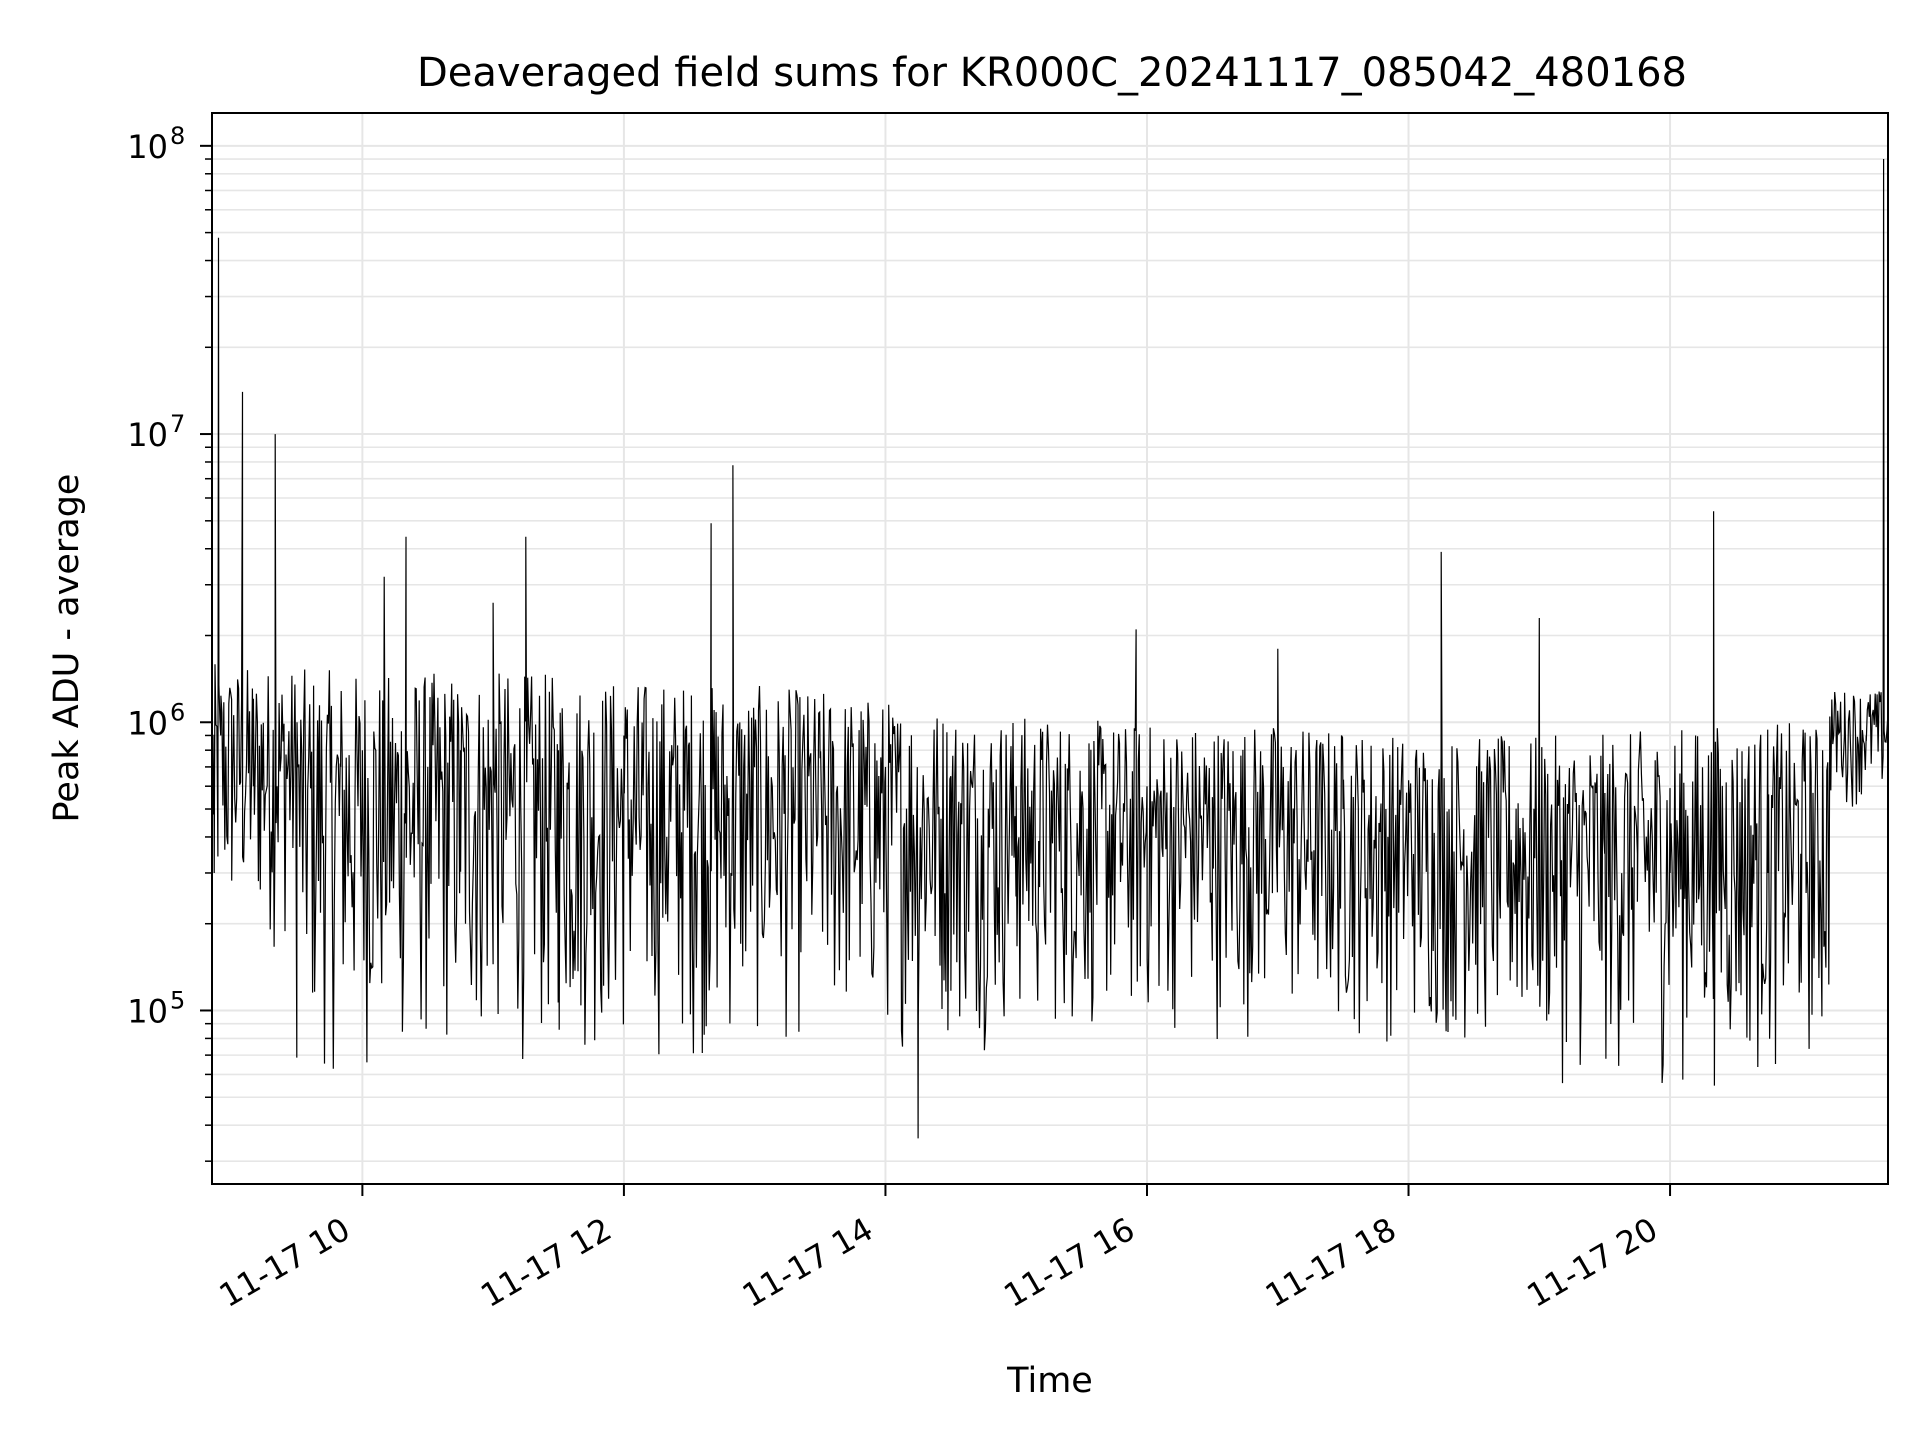  What do you see at coordinates (546, 1262) in the screenshot?
I see `x-tick-label: 11-17 12` at bounding box center [546, 1262].